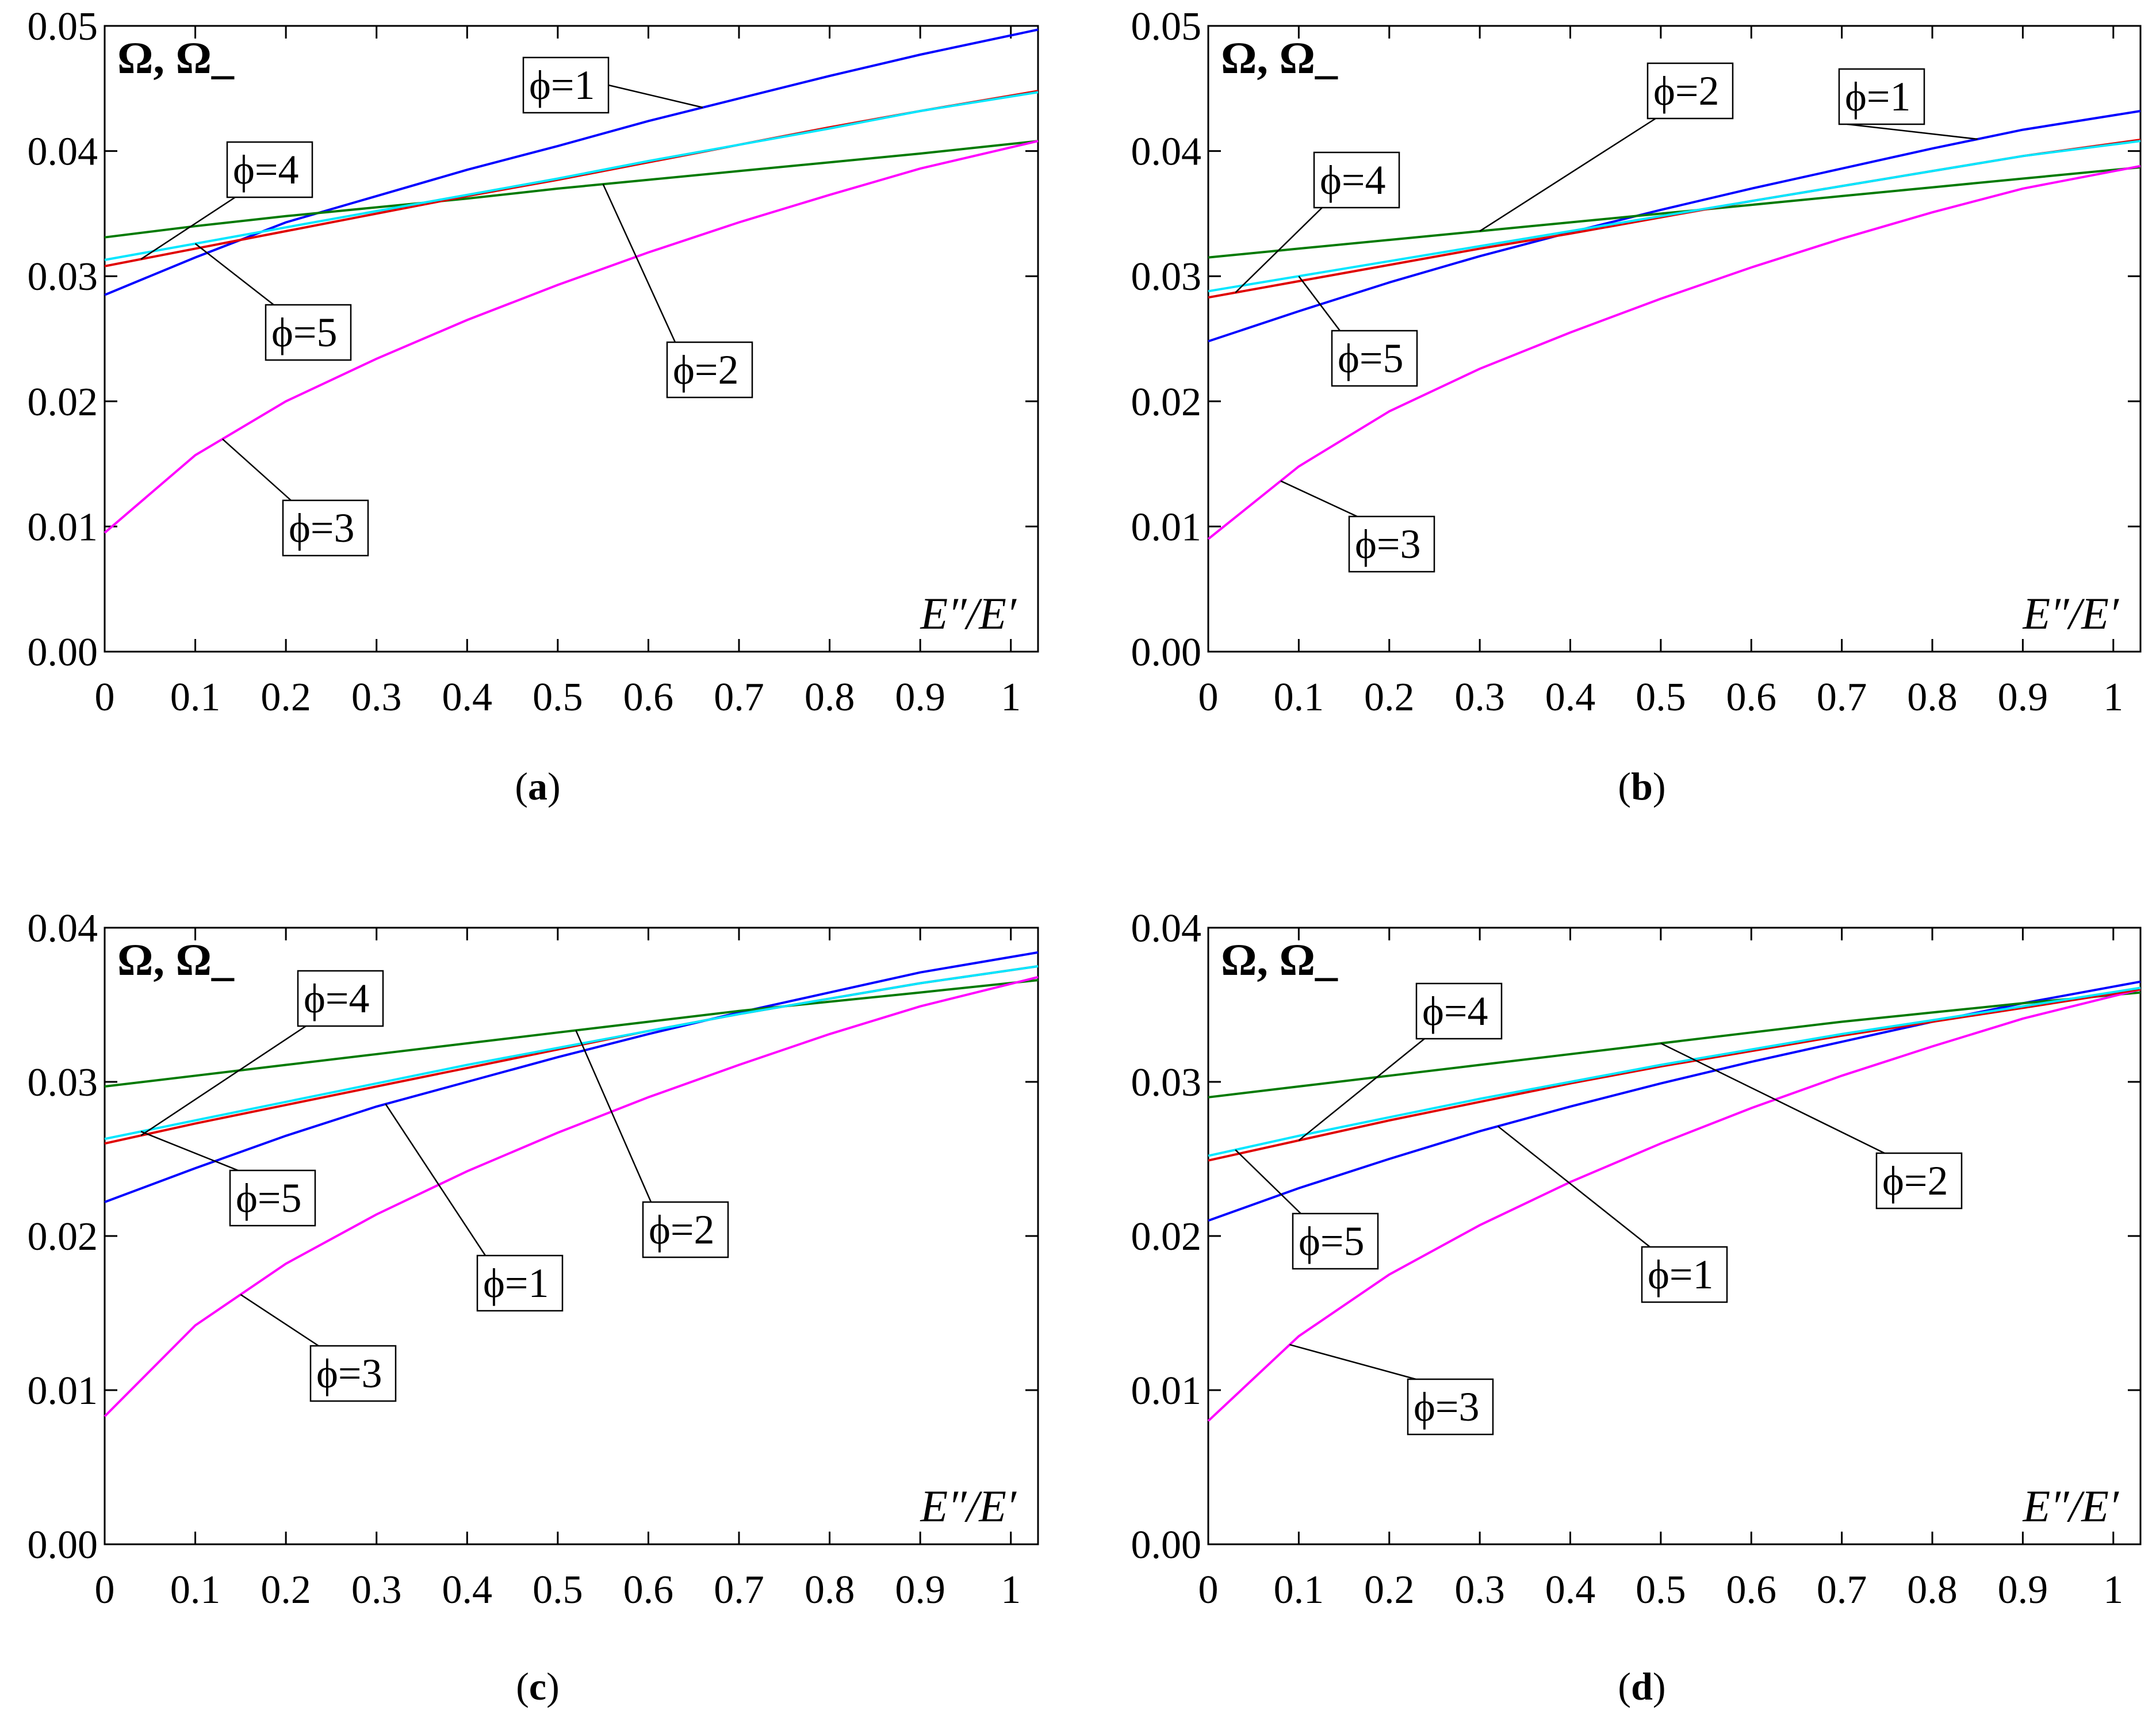 The width and height of the screenshot is (2156, 1722). I want to click on series-line-ϕ=3, so click(1674, 352).